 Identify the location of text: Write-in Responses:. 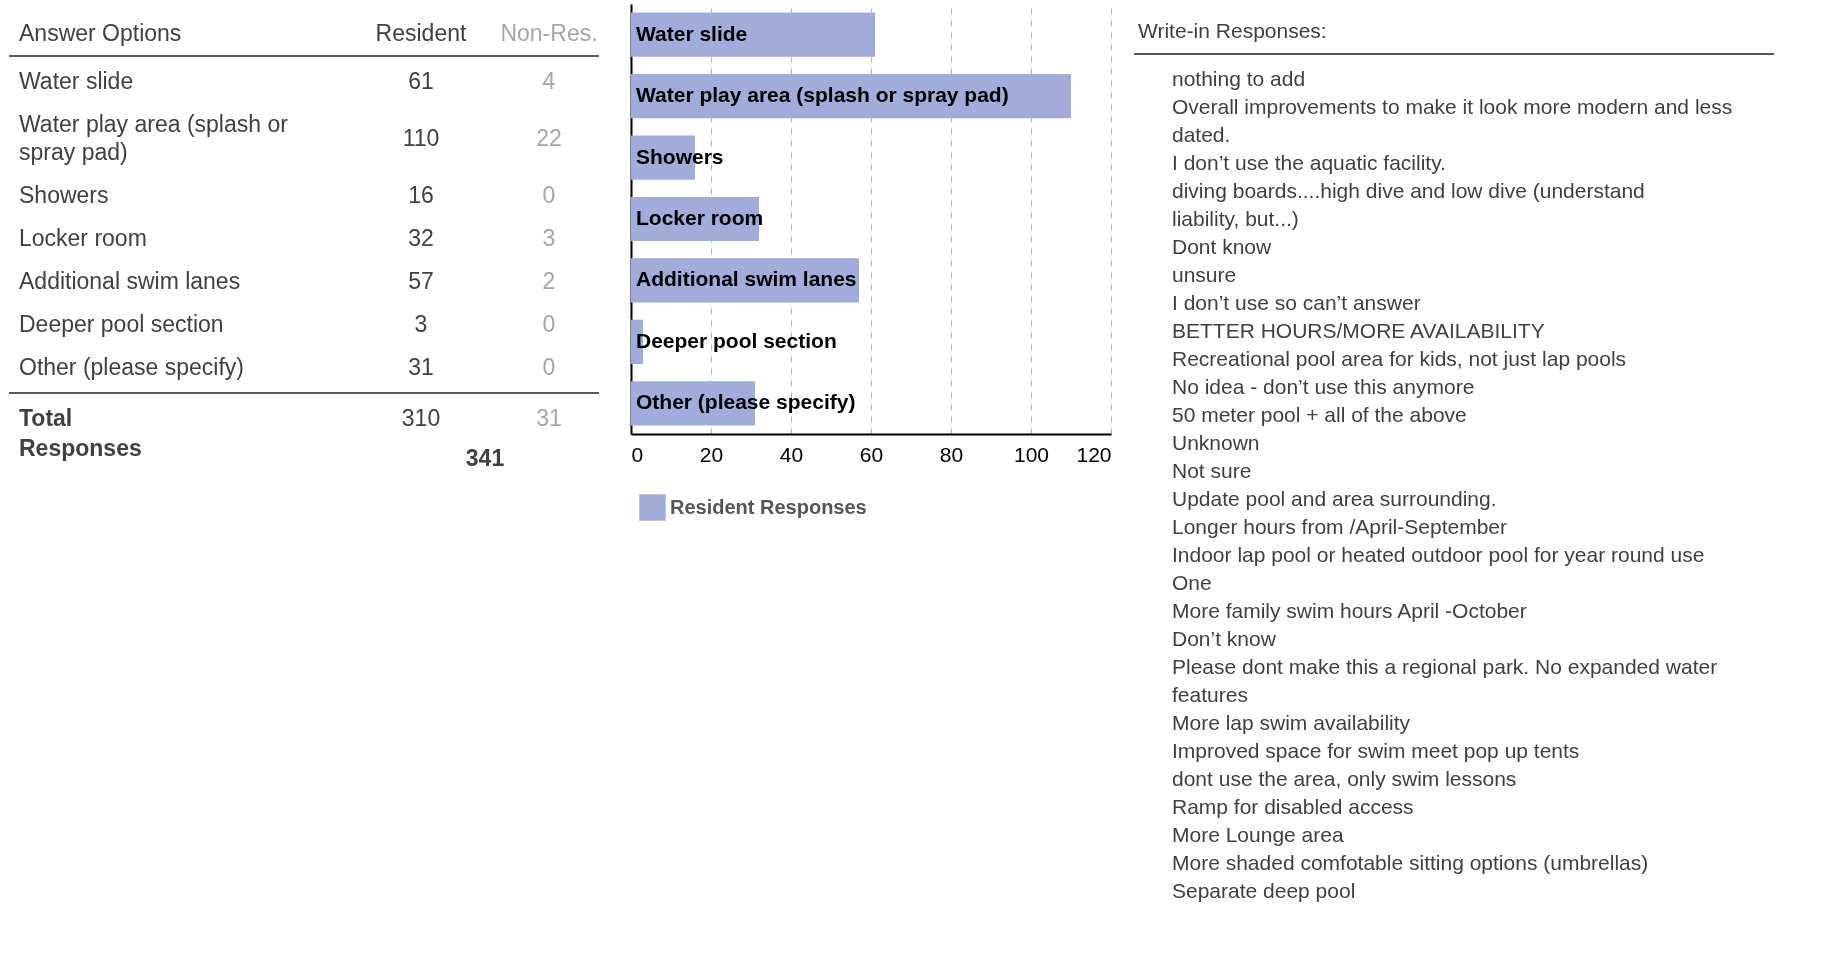
(1232, 30).